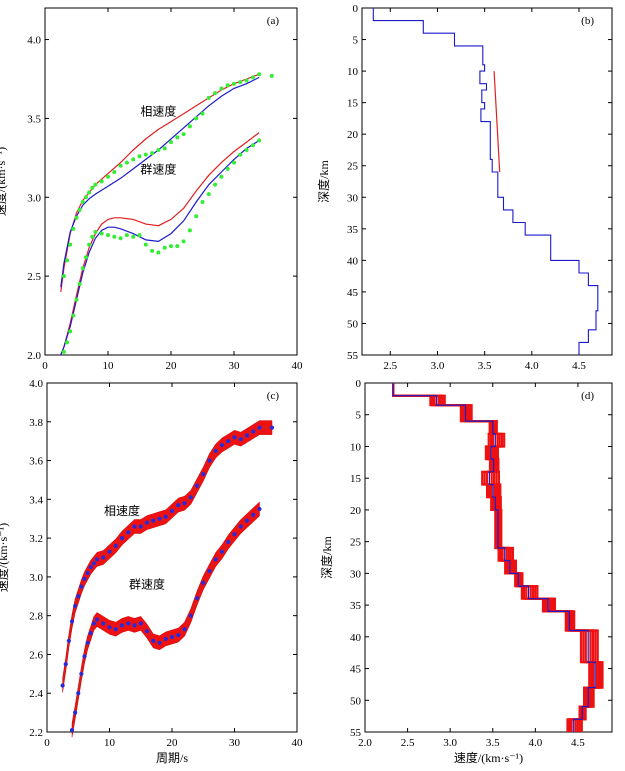 This screenshot has height=771, width=625. I want to click on x-tick-label: 4.5, so click(579, 366).